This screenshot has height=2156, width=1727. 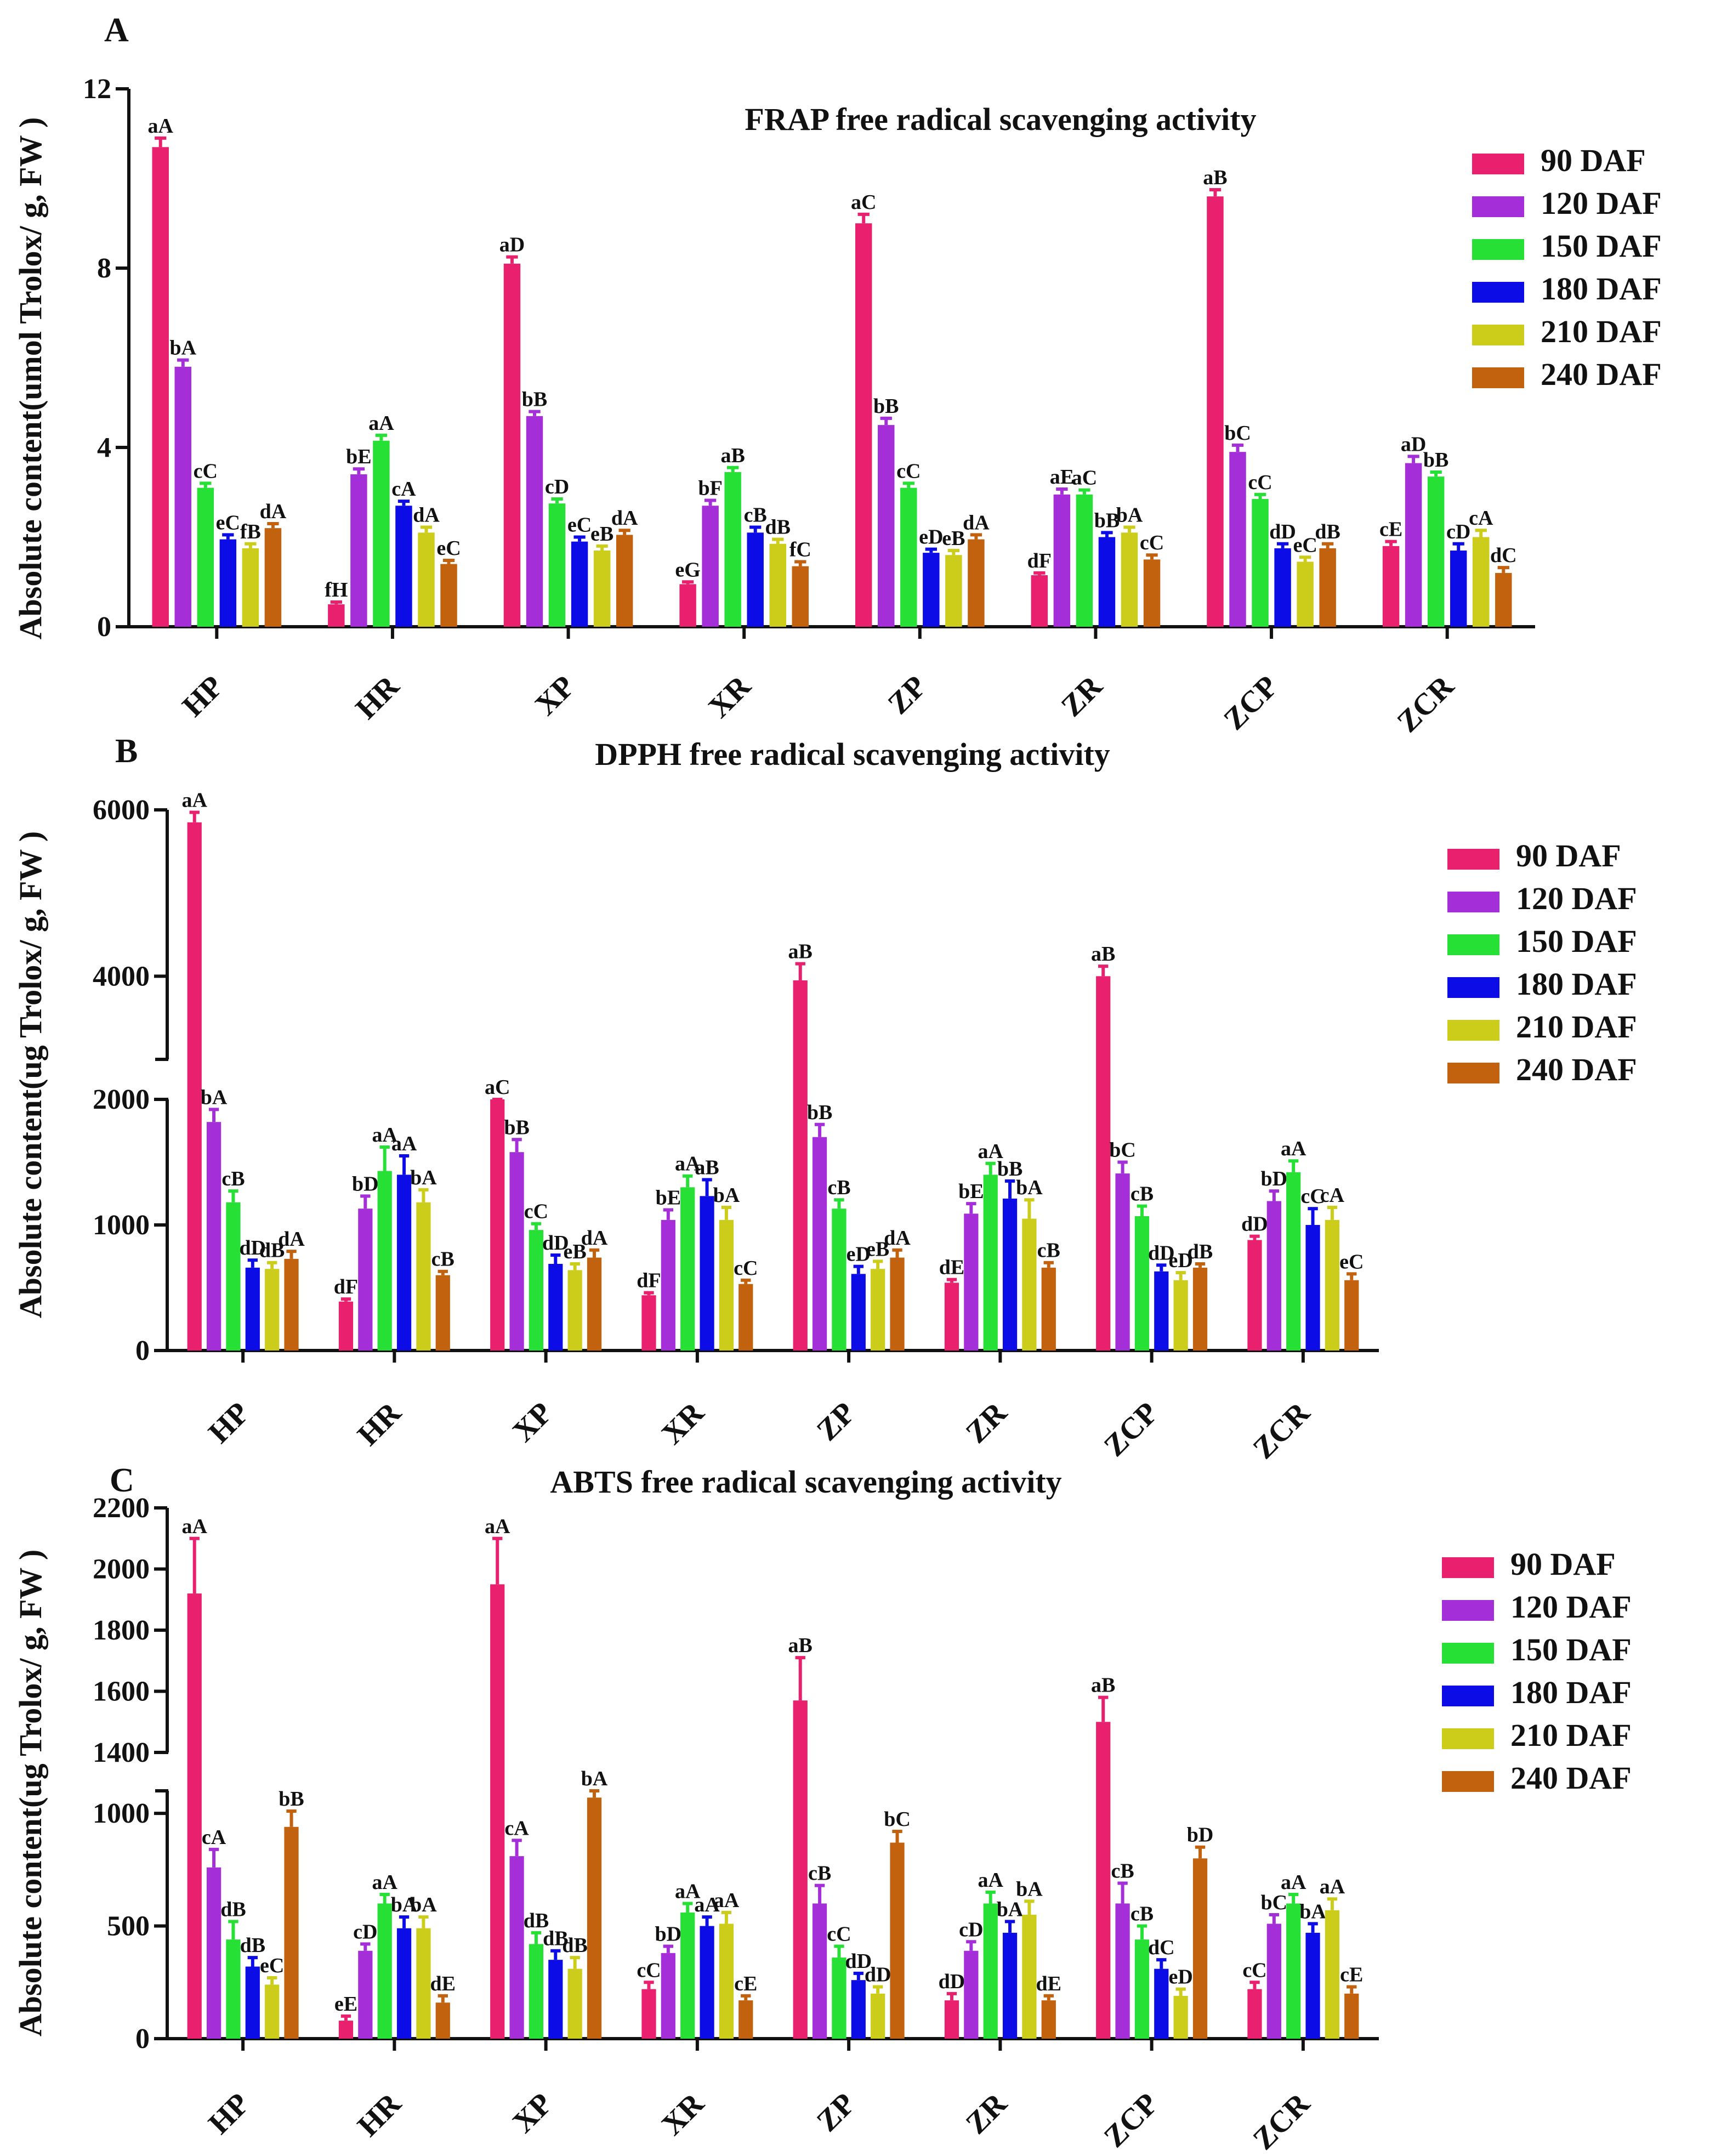 I want to click on bar-label: eD, so click(x=1181, y=1977).